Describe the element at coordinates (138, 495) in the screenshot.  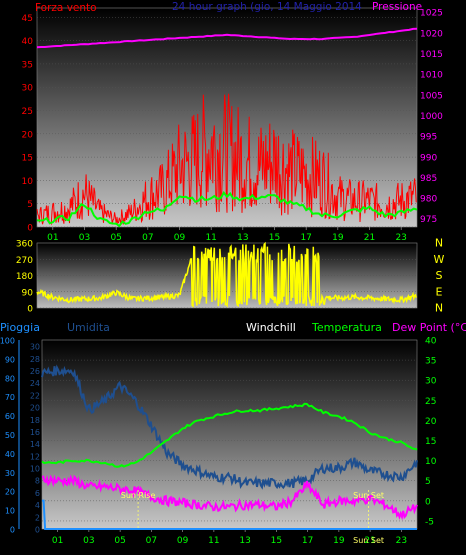
I see `sun-marker-label: Sun Rise` at that location.